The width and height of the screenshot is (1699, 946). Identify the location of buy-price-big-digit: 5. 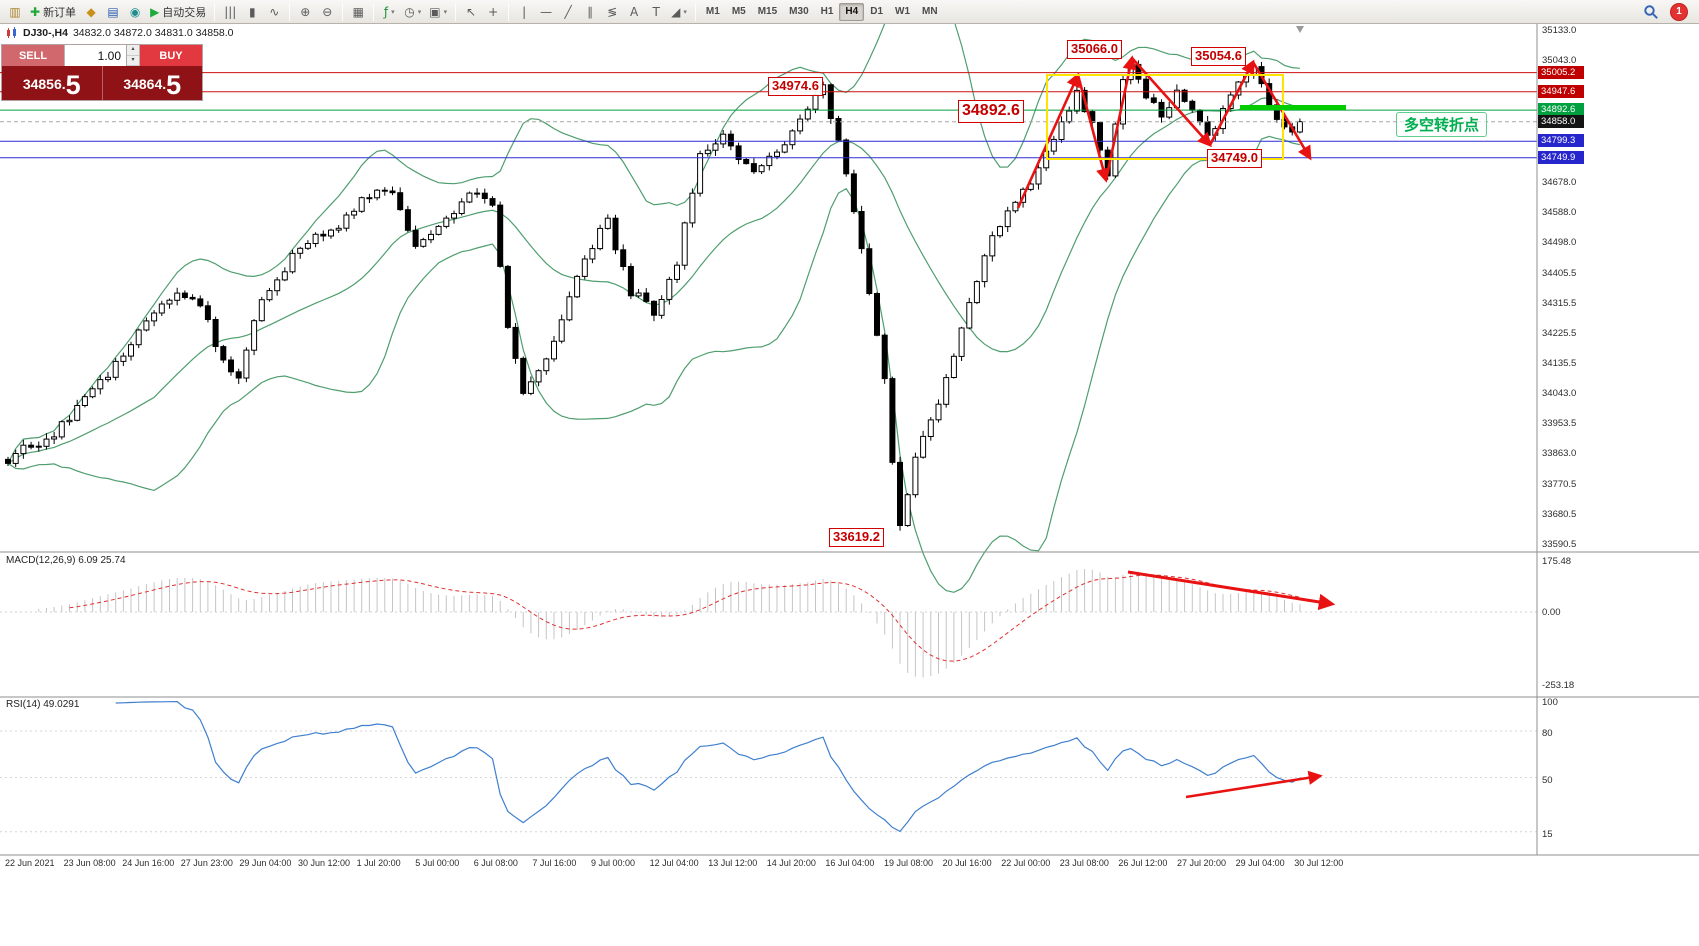
(174, 85).